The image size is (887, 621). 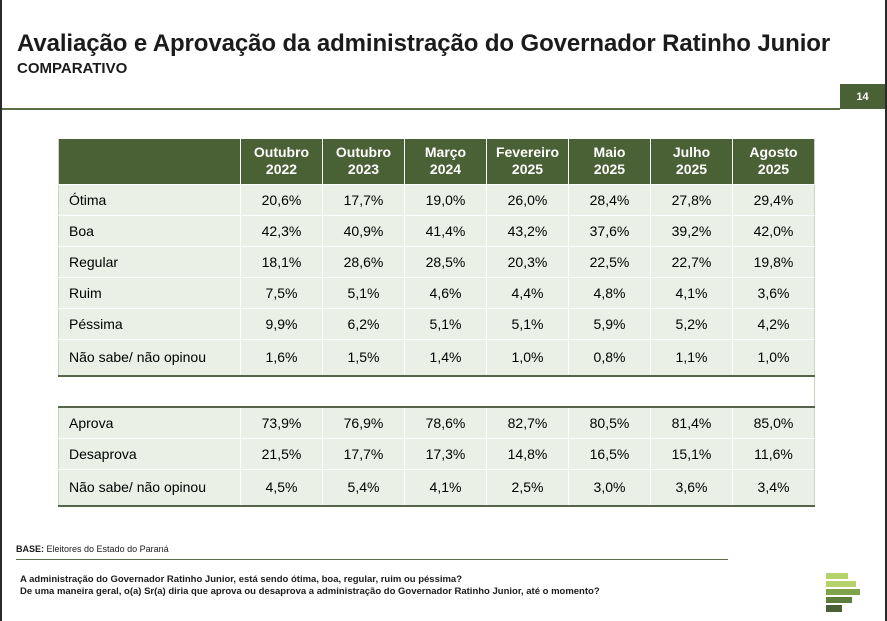 What do you see at coordinates (773, 487) in the screenshot?
I see `table-cell: 3,4%` at bounding box center [773, 487].